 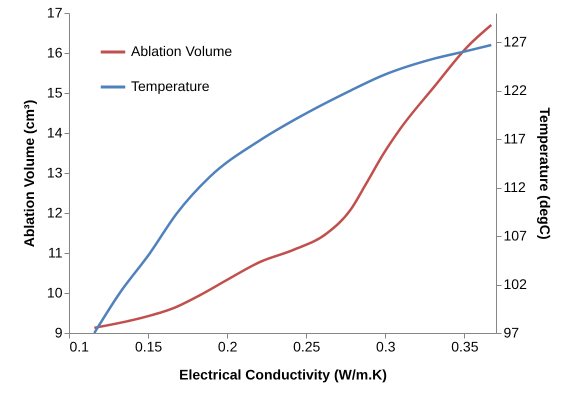 I want to click on y-tick-label: 16, so click(x=54, y=52).